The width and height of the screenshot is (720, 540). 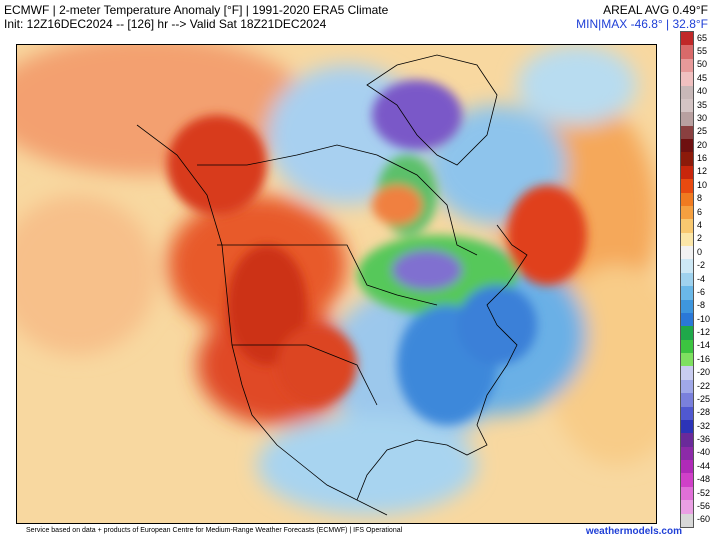 I want to click on color-scale-label: -10, so click(x=704, y=318).